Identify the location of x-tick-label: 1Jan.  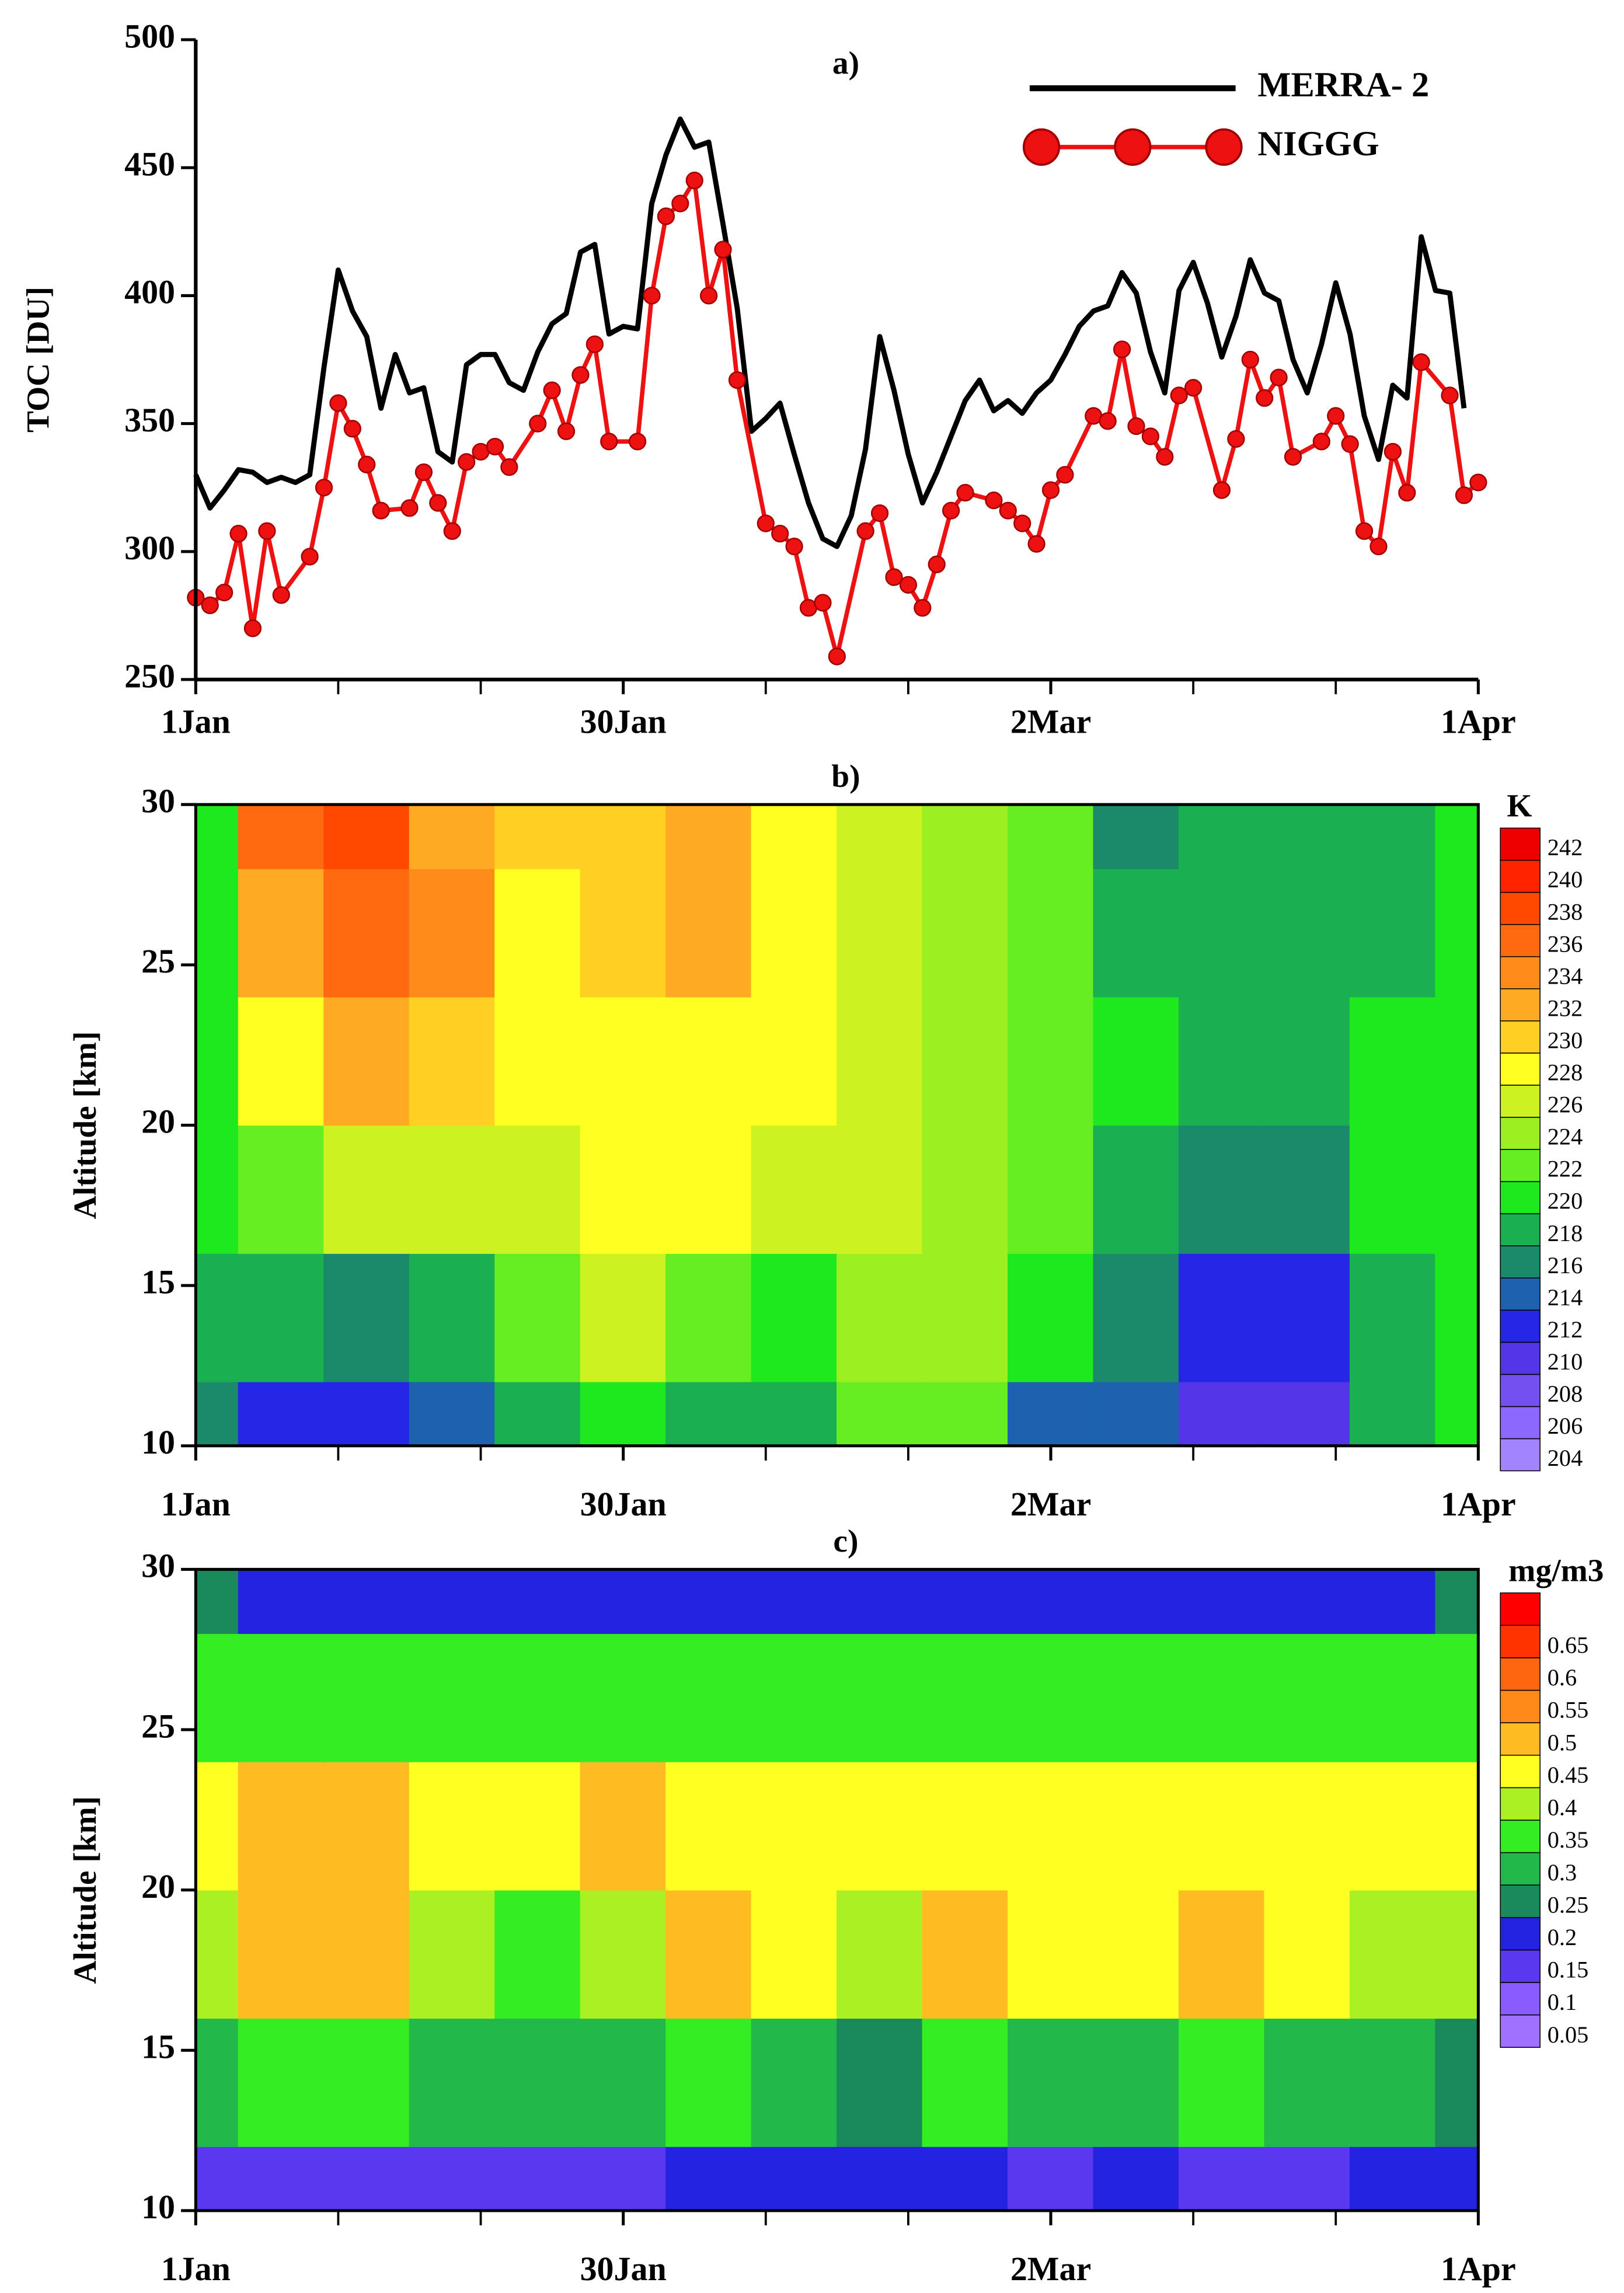
(196, 721).